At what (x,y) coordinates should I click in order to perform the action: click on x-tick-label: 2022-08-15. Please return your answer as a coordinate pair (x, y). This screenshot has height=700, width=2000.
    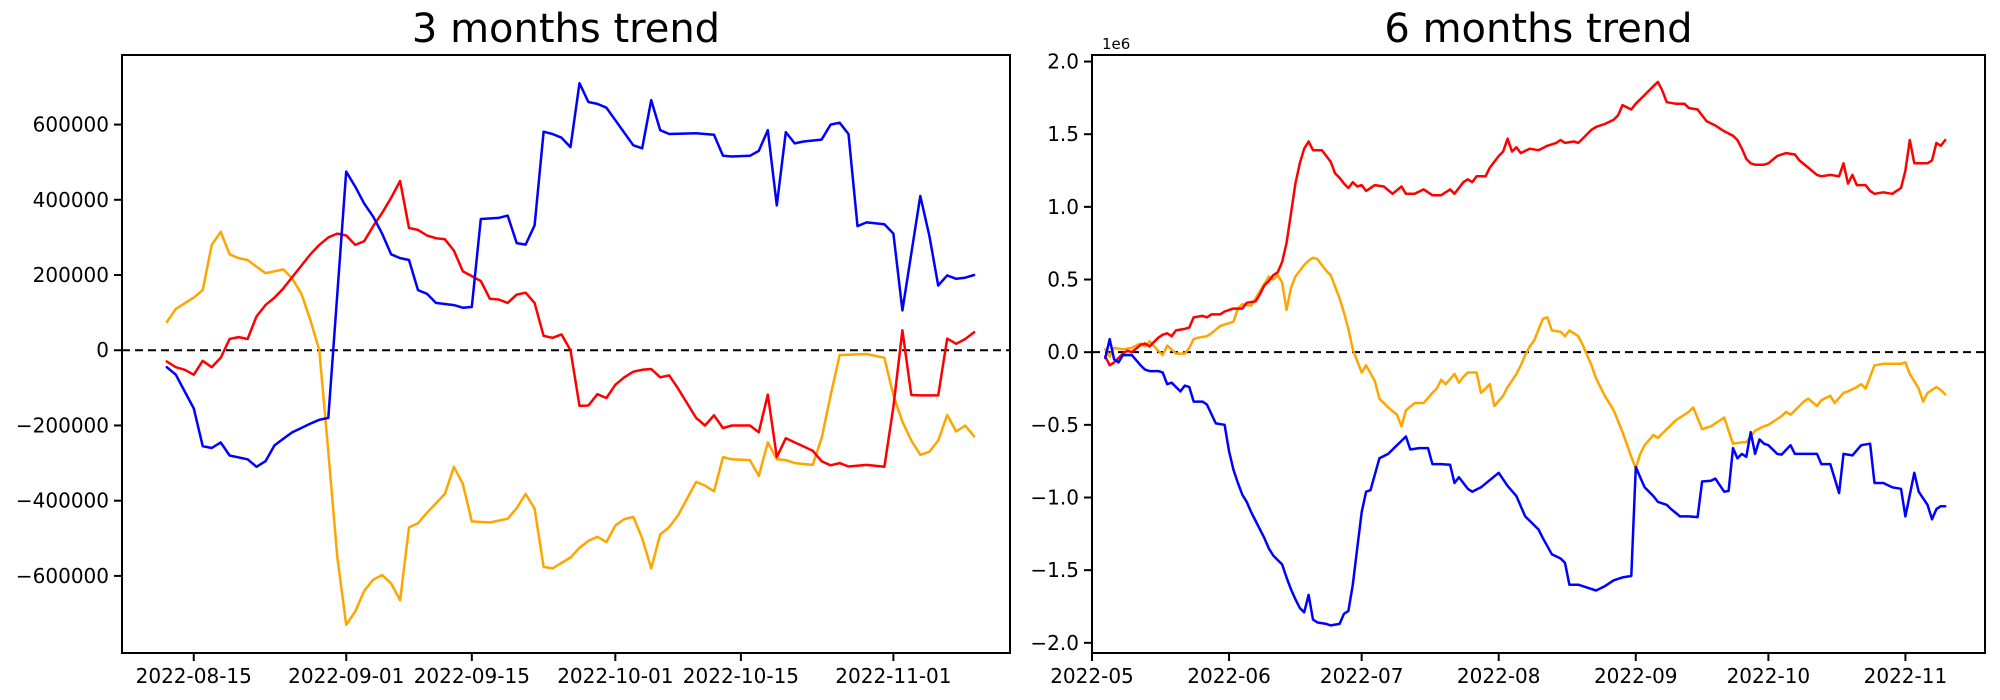
    Looking at the image, I should click on (194, 676).